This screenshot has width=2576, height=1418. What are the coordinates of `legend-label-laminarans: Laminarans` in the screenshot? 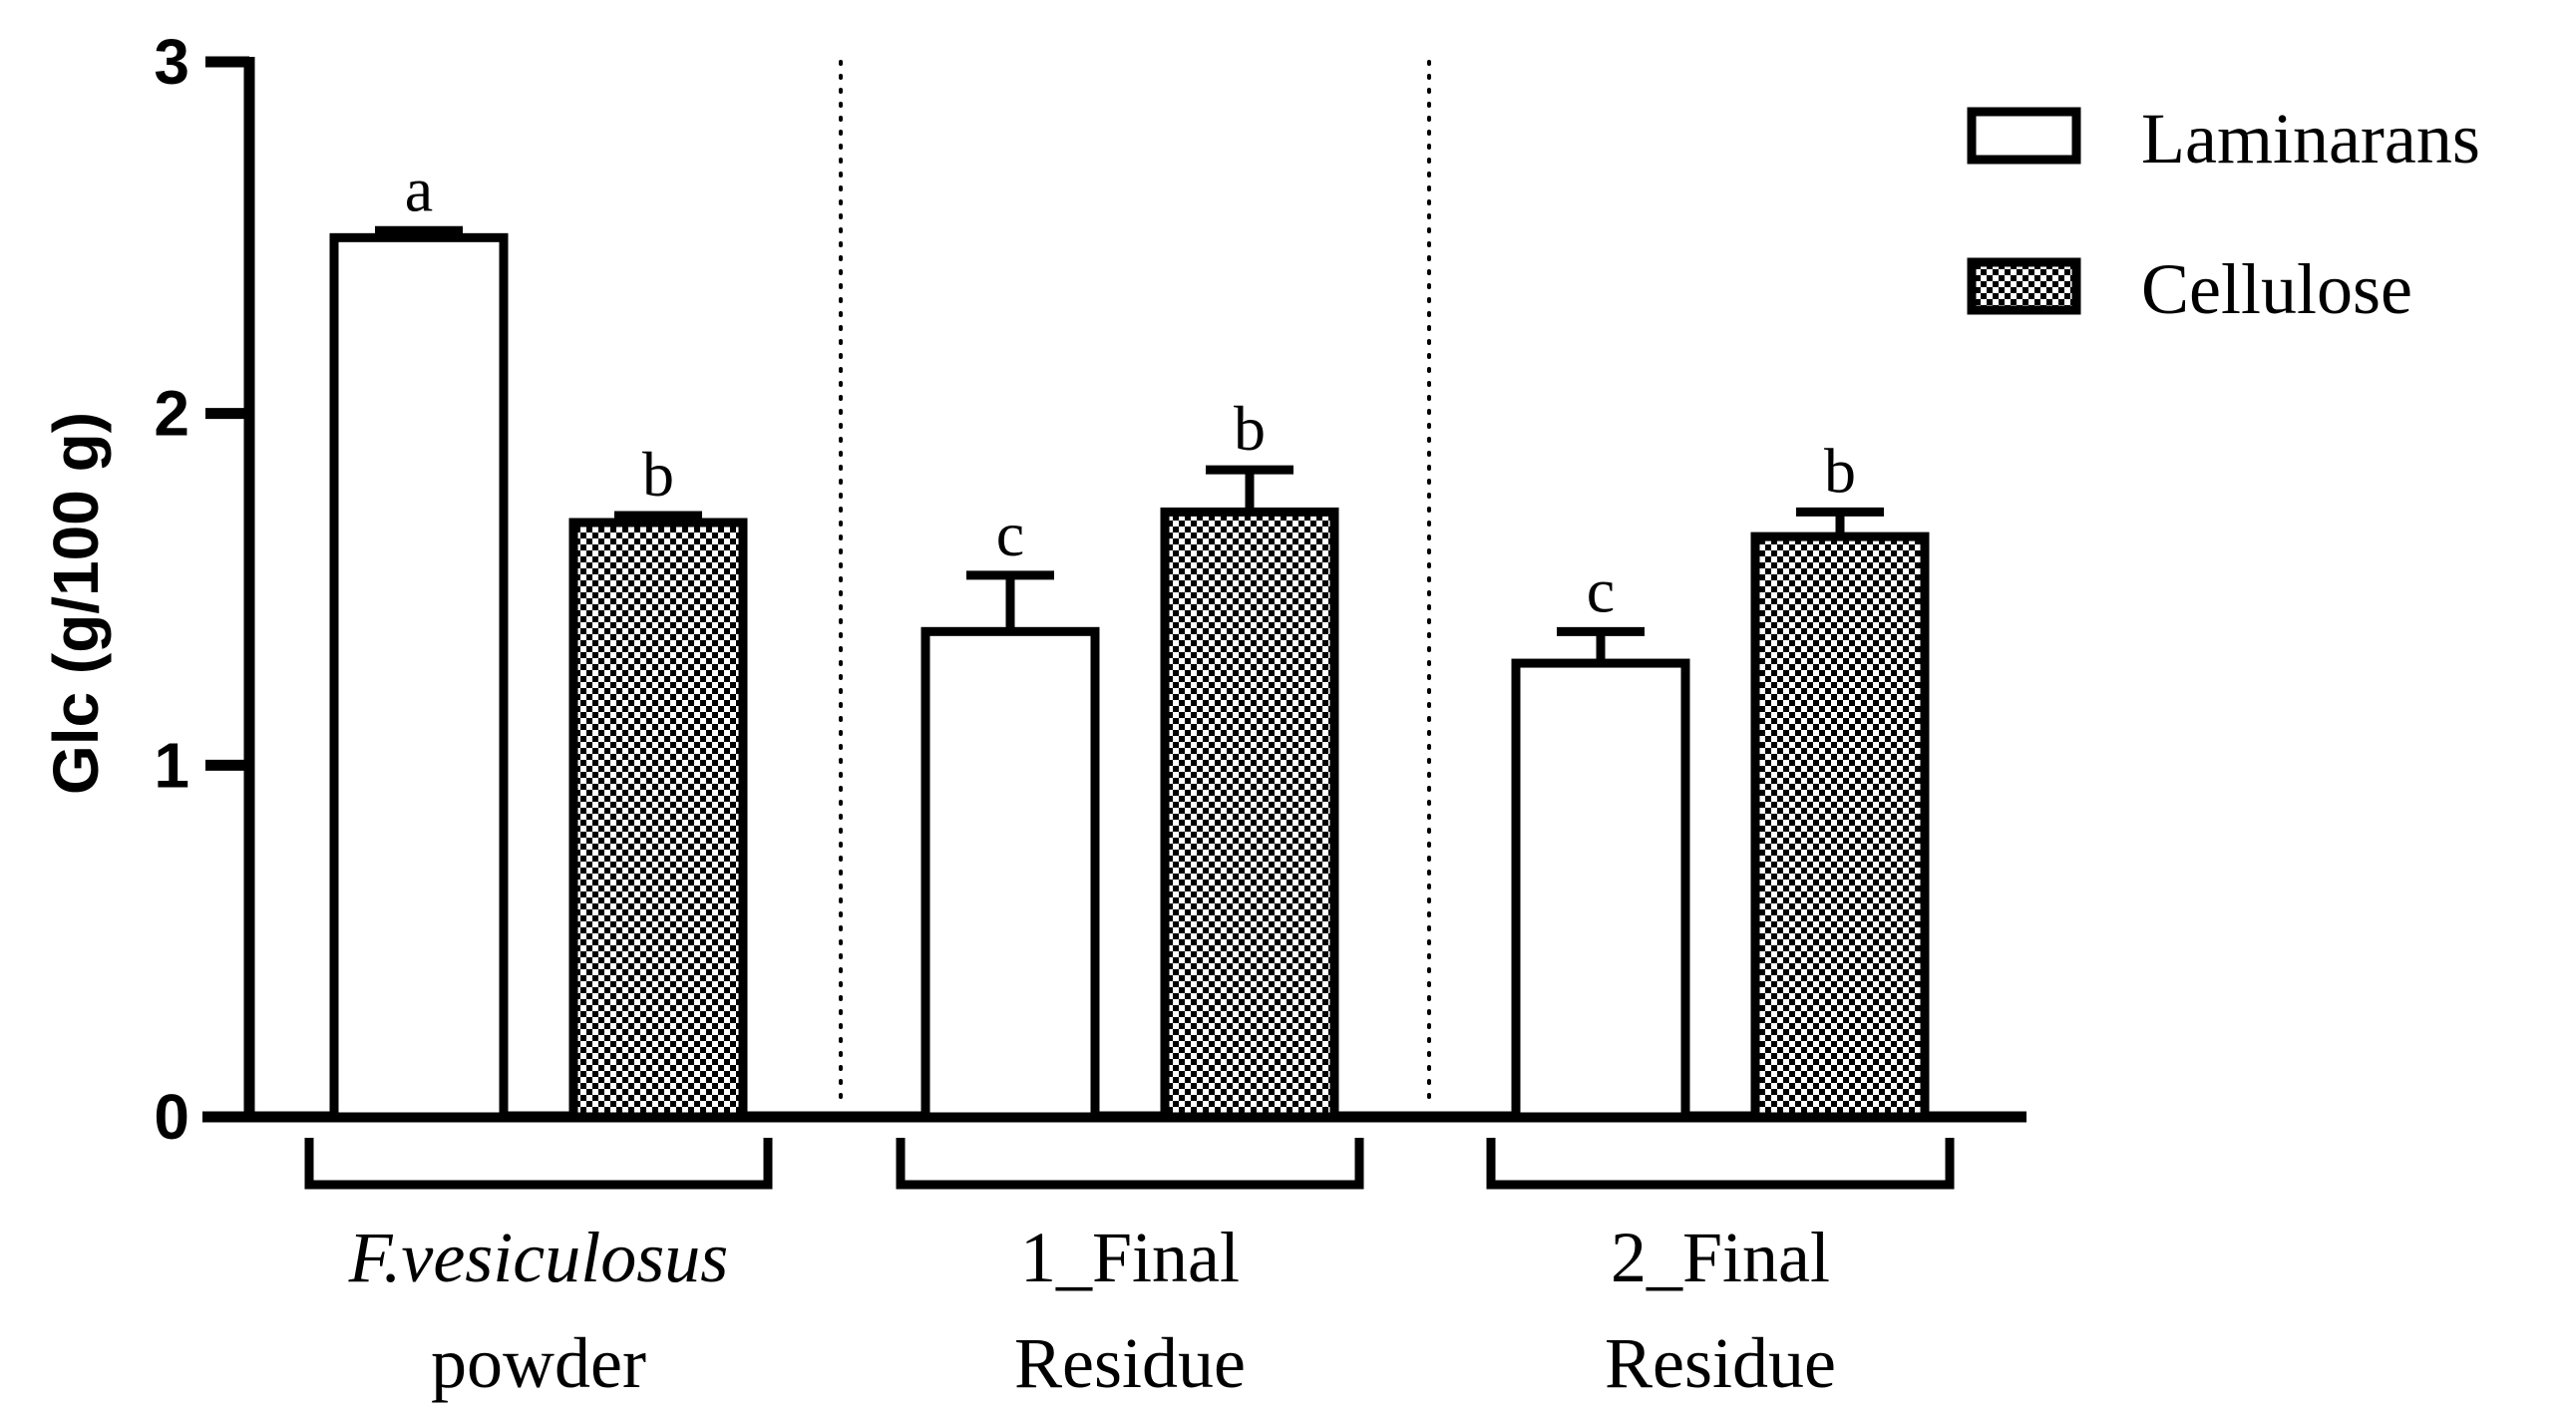 It's located at (2311, 138).